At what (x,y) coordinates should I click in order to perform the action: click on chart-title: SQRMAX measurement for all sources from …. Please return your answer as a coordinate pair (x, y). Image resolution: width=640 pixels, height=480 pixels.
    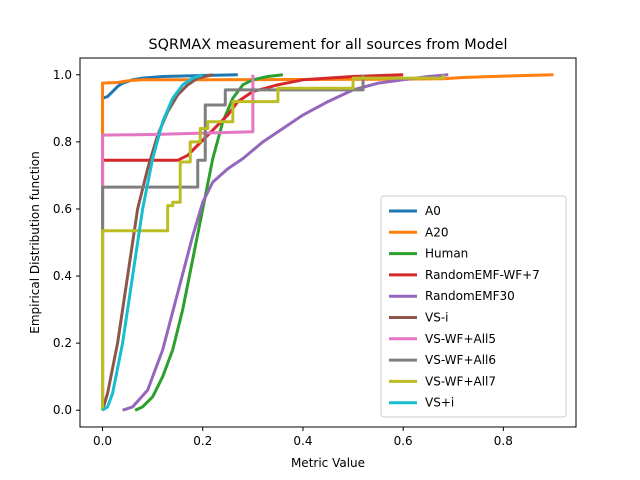
    Looking at the image, I should click on (327, 45).